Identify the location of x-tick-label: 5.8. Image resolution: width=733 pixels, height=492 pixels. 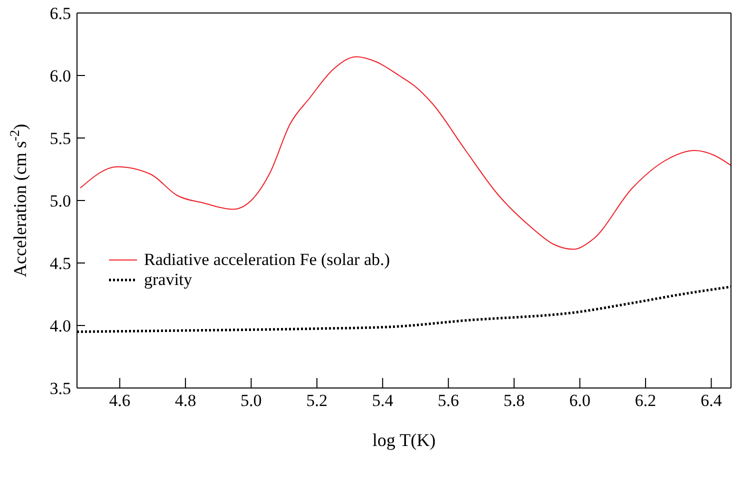
(514, 400).